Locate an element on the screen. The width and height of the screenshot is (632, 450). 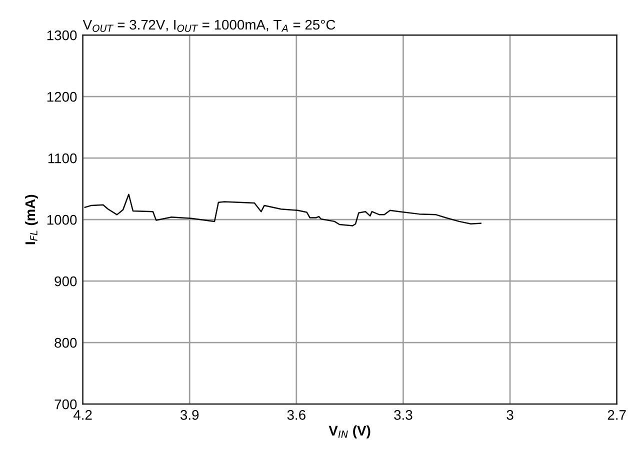
y-tick-label: 1300 is located at coordinates (62, 35).